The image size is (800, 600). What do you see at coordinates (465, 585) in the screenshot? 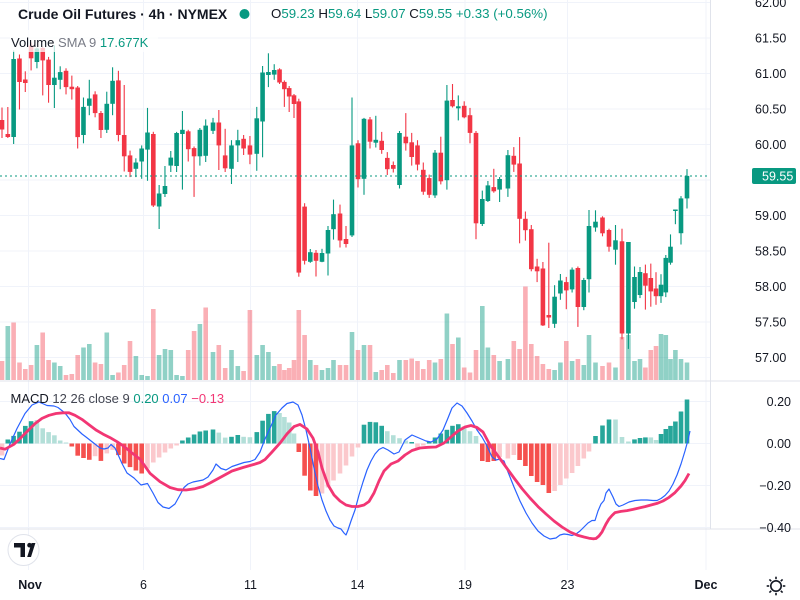
I see `svg-text: 19` at bounding box center [465, 585].